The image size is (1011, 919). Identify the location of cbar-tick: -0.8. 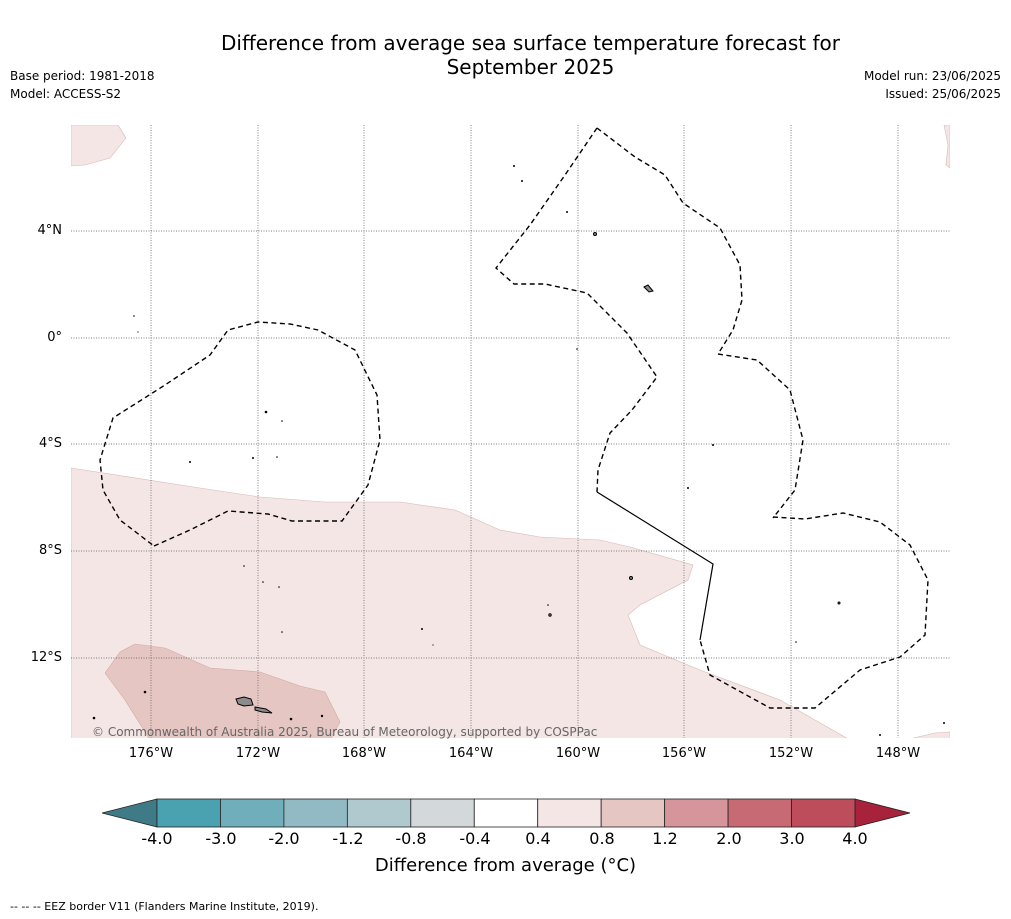
(411, 838).